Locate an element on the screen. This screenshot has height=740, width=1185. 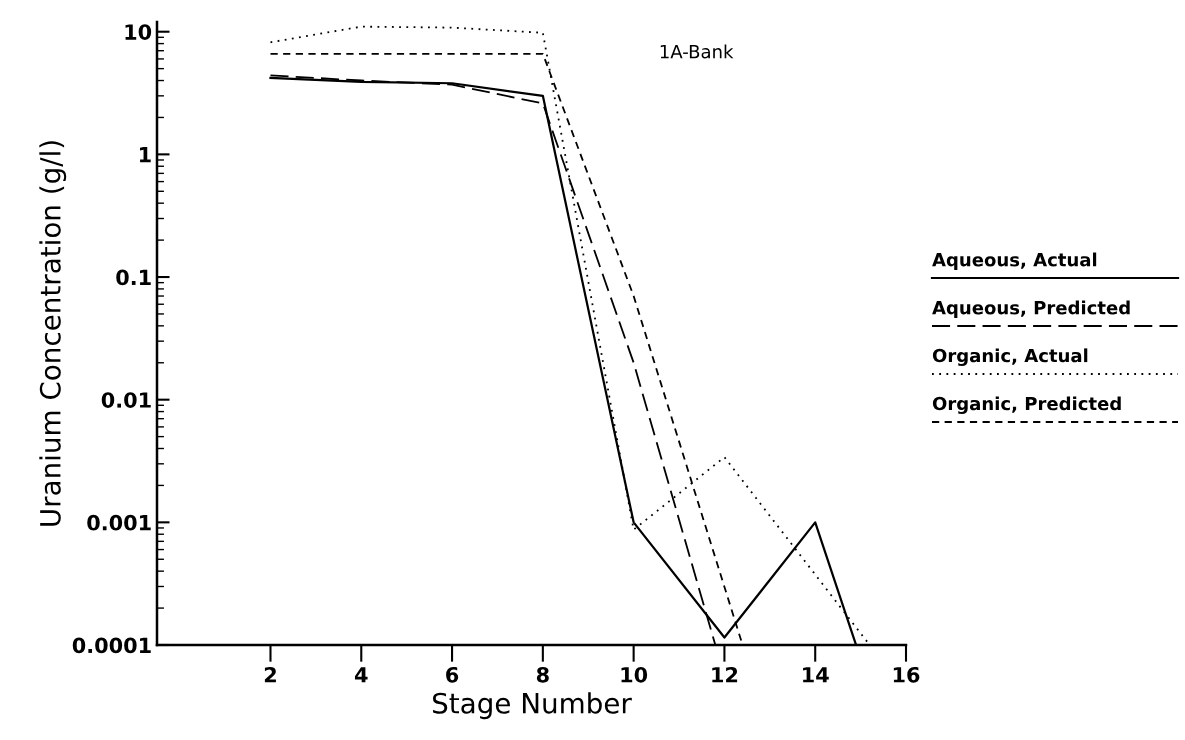
y-tick-label: 0.001 is located at coordinates (119, 522).